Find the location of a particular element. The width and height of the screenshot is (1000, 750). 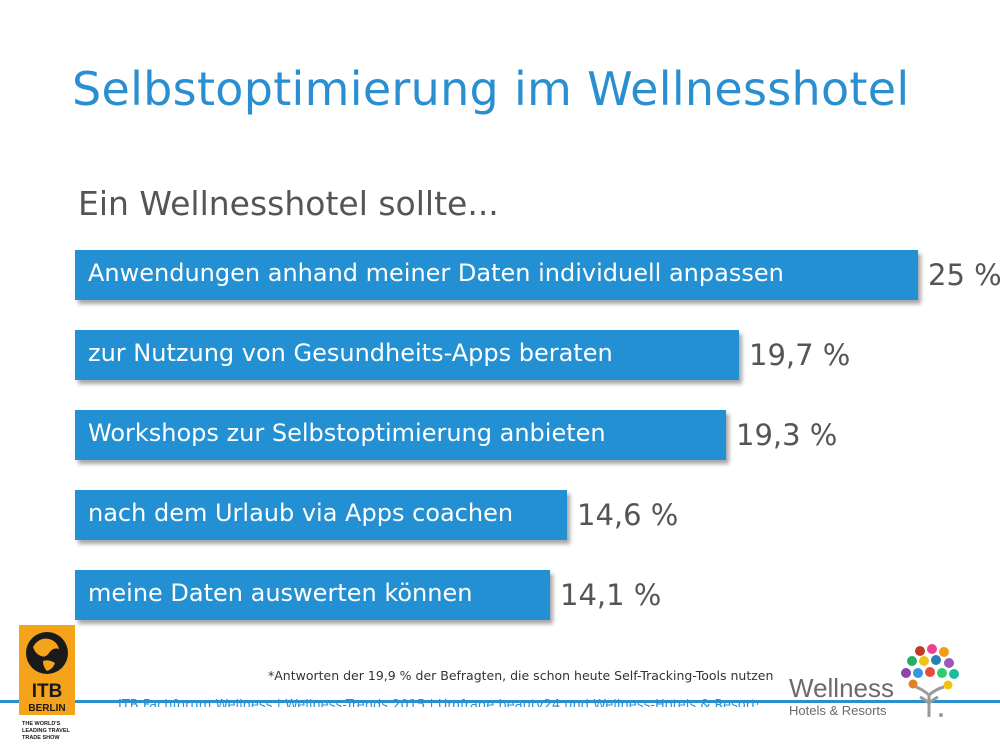

itb-tagline-2: LEADING TRAVEL is located at coordinates (46, 731).